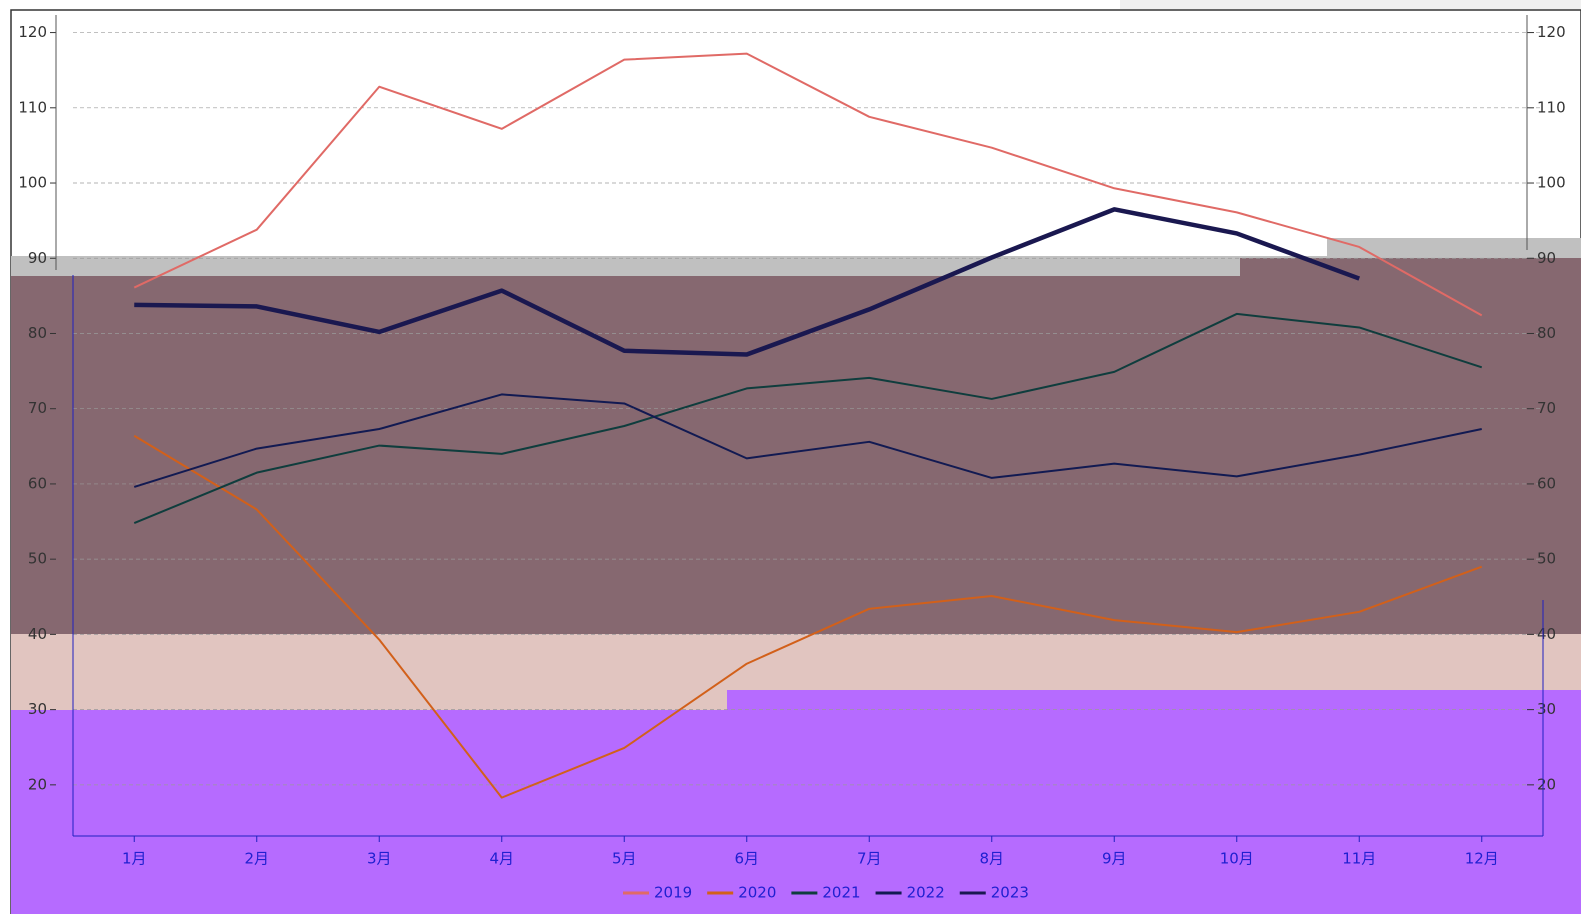 This screenshot has width=1581, height=914. What do you see at coordinates (1114, 859) in the screenshot?
I see `x-tick-label: 9月` at bounding box center [1114, 859].